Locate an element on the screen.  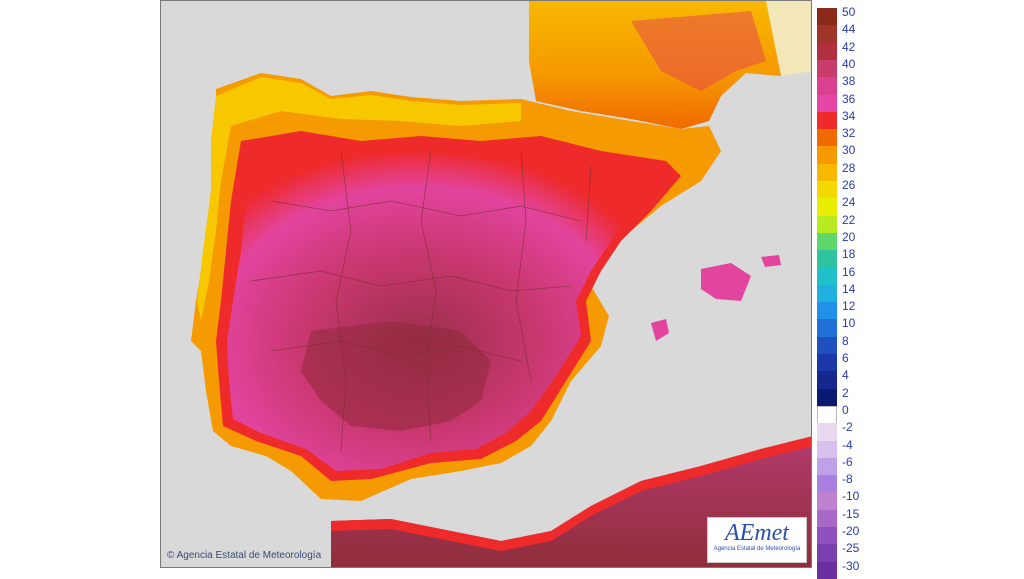
legend-tick-label: 36 is located at coordinates (849, 98).